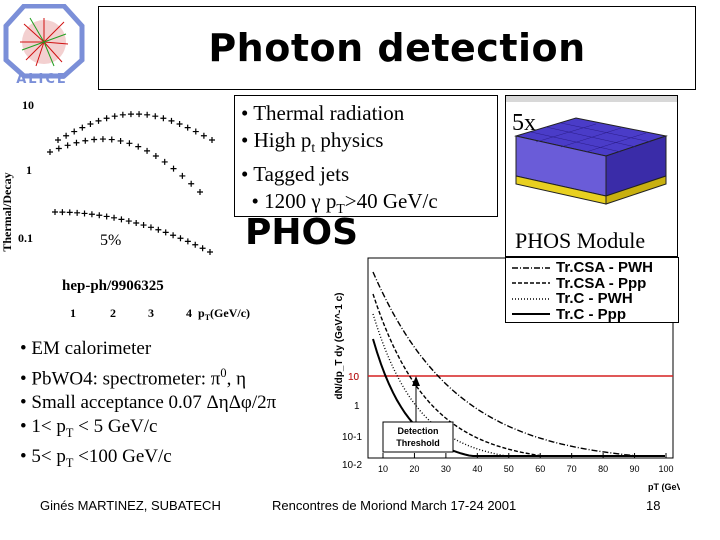  Describe the element at coordinates (414, 469) in the screenshot. I see `spectra-xtick-label: 20` at that location.